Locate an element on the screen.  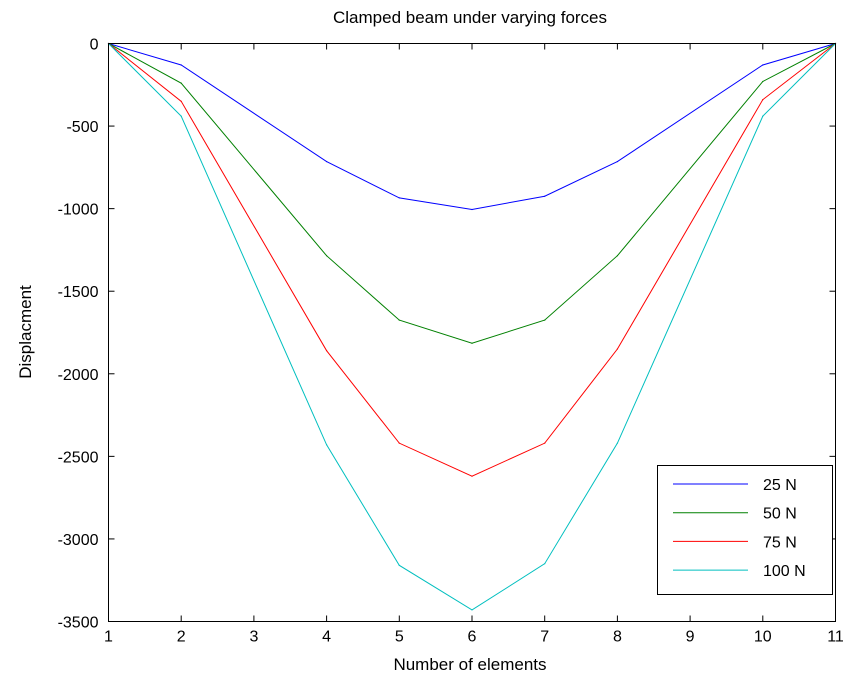
x-tick-label: 9 is located at coordinates (690, 637).